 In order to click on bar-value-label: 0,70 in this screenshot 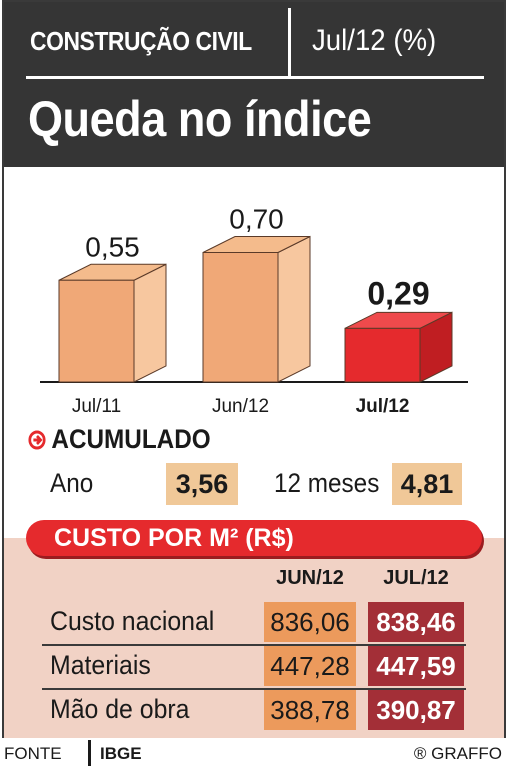, I will do `click(256, 219)`.